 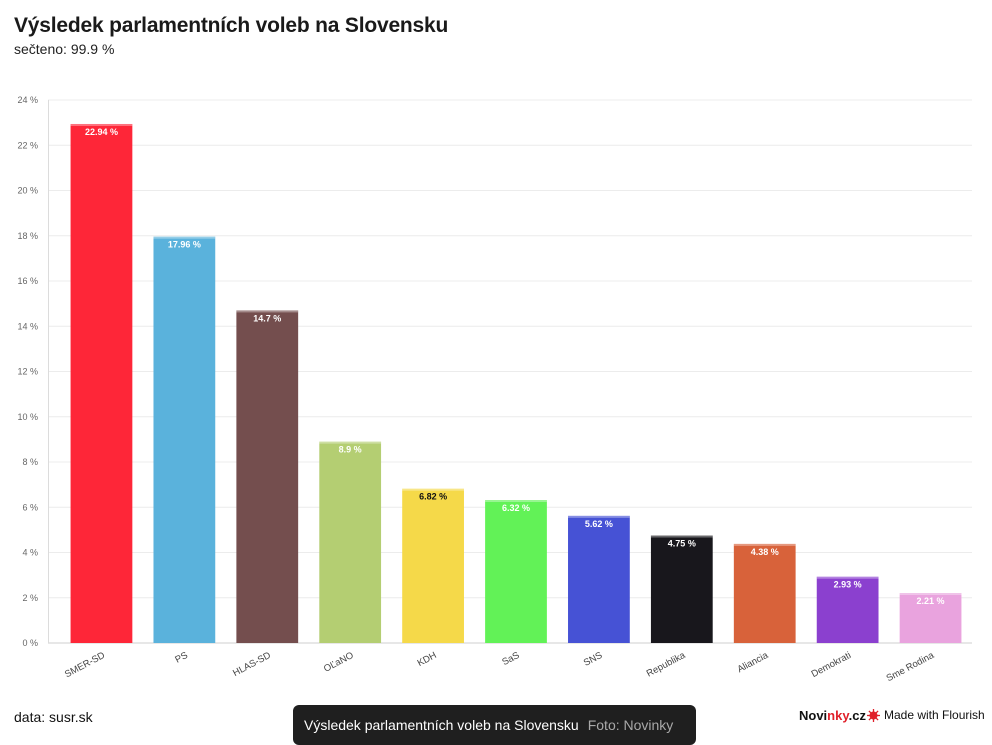 What do you see at coordinates (666, 665) in the screenshot?
I see `x-tick-label: Republika` at bounding box center [666, 665].